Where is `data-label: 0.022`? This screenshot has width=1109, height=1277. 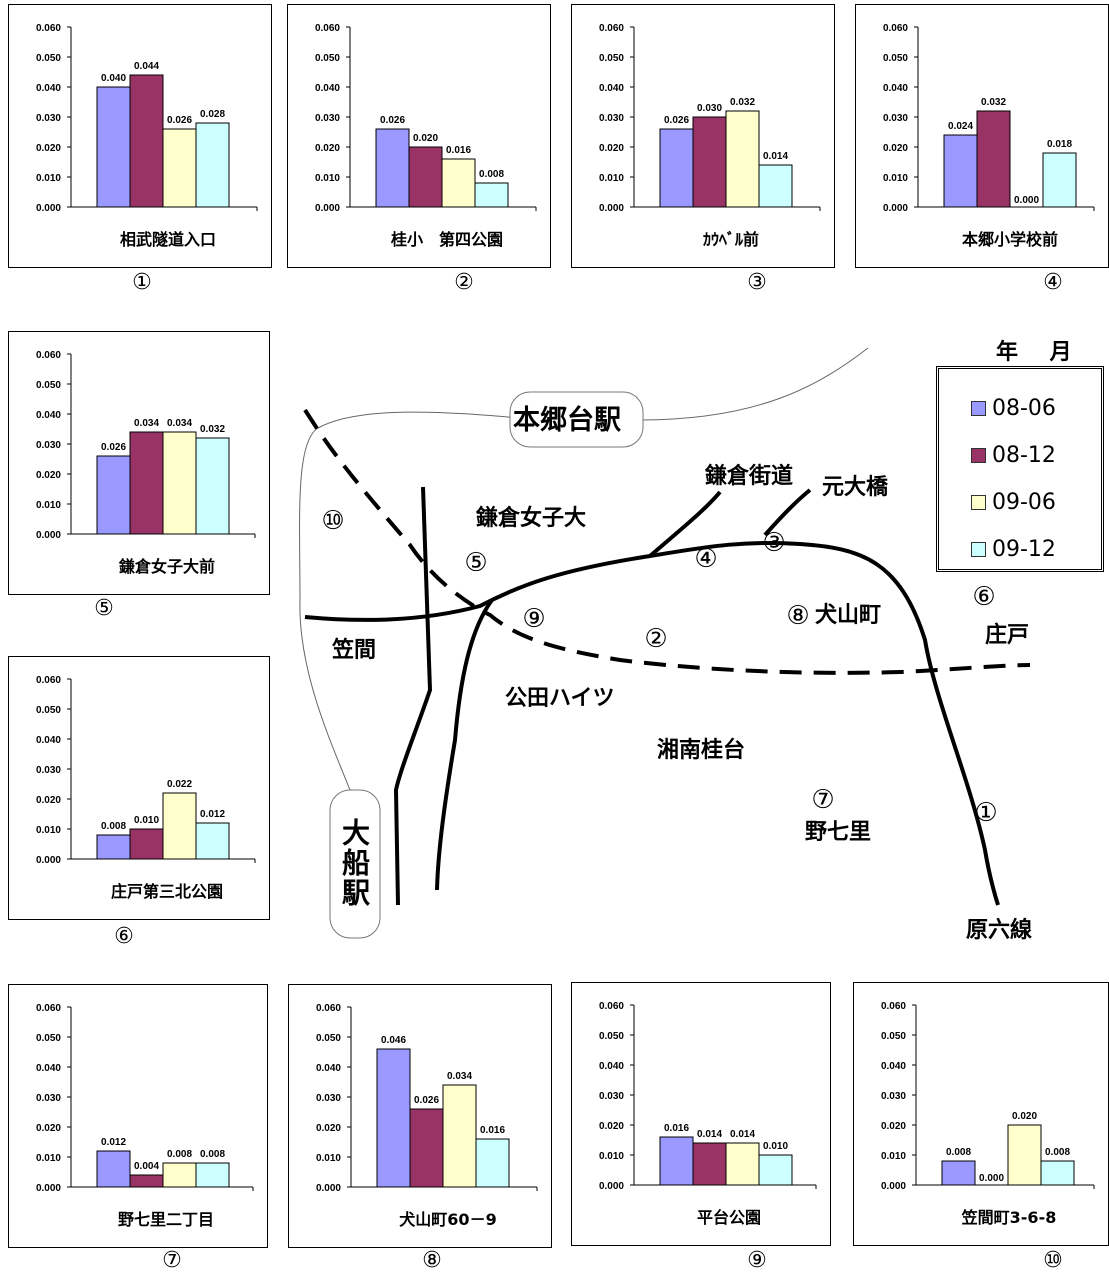 data-label: 0.022 is located at coordinates (179, 784).